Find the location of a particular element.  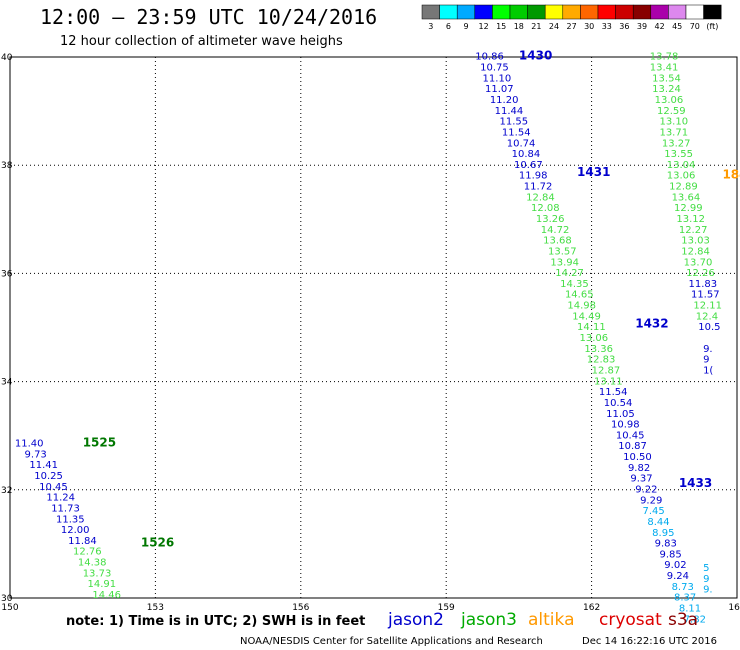

wave-height-value: 13.26 is located at coordinates (550, 219).